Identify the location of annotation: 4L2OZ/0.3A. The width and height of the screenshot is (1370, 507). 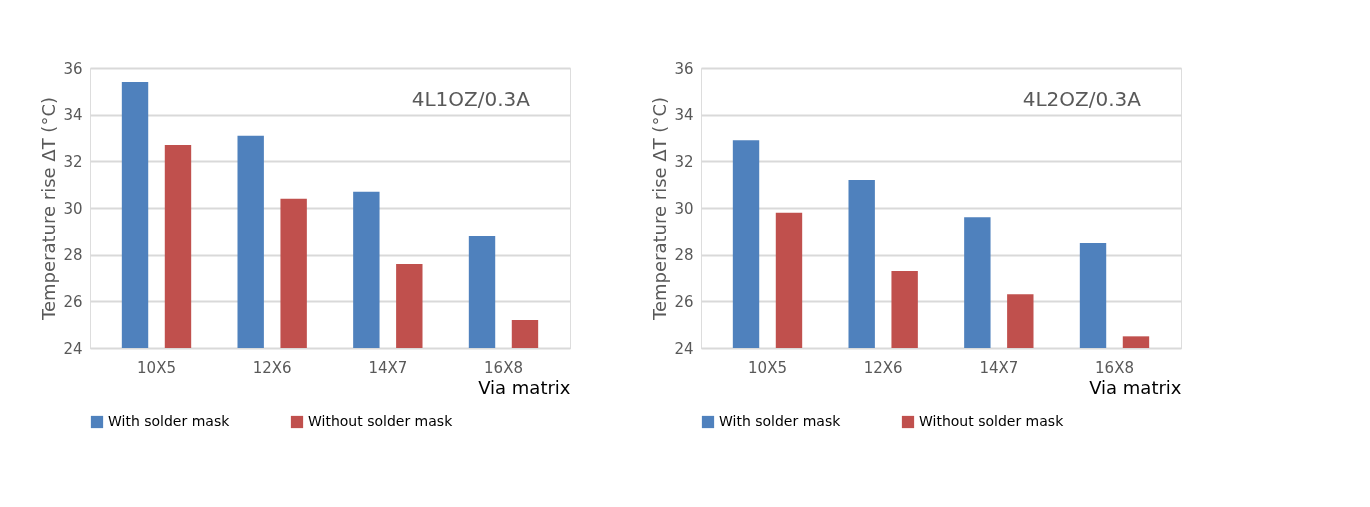
(1082, 99).